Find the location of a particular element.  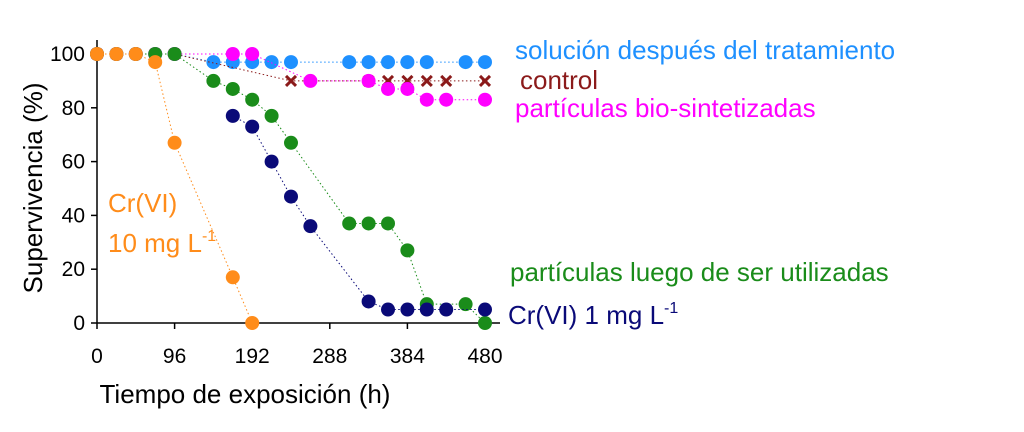

series-label-bio-sintetizadas: partículas bio-sintetizadas is located at coordinates (665, 108).